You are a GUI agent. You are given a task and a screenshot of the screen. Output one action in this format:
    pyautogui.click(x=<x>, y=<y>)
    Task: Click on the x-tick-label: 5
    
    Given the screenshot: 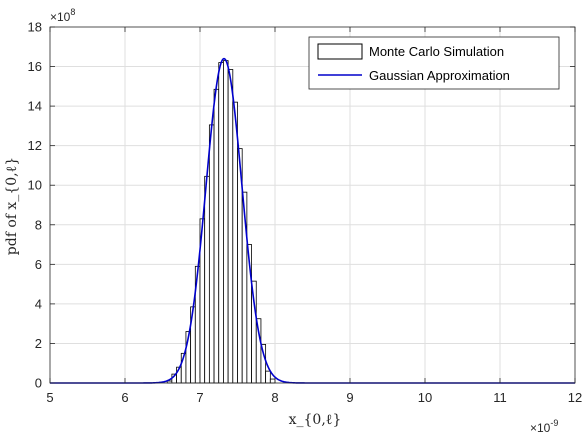 What is the action you would take?
    pyautogui.click(x=49, y=397)
    